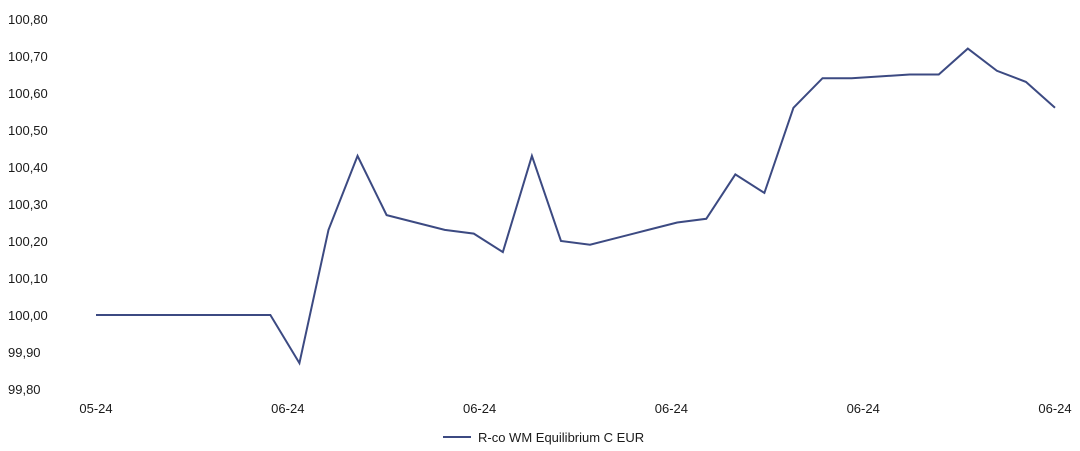 This screenshot has width=1080, height=451. What do you see at coordinates (24, 352) in the screenshot?
I see `y-tick-label: 99,90` at bounding box center [24, 352].